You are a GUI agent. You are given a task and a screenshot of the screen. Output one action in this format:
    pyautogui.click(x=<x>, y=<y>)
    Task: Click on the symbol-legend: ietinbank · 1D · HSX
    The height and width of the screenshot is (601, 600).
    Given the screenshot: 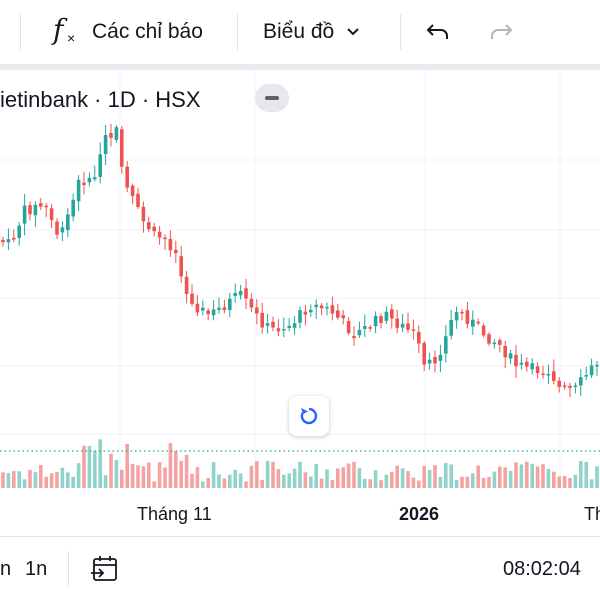 What is the action you would take?
    pyautogui.click(x=100, y=100)
    